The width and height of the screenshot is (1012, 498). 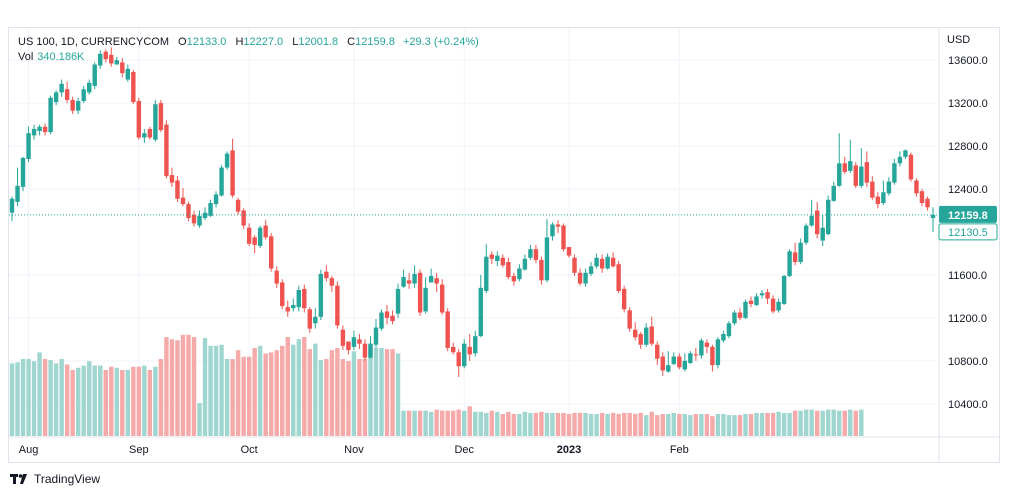 I want to click on legend-close: 12159.8, so click(x=375, y=42).